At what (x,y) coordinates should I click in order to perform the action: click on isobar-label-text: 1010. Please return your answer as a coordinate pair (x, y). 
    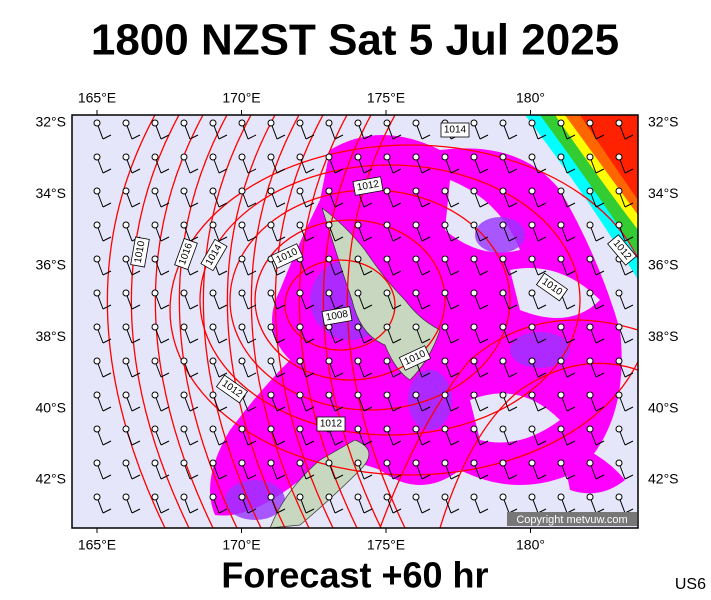
    Looking at the image, I should click on (140, 252).